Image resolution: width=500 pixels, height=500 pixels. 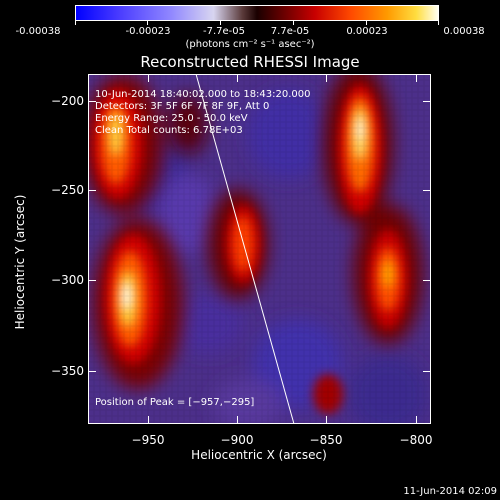 I want to click on colorbar-tick-label: 0.00023, so click(x=367, y=31).